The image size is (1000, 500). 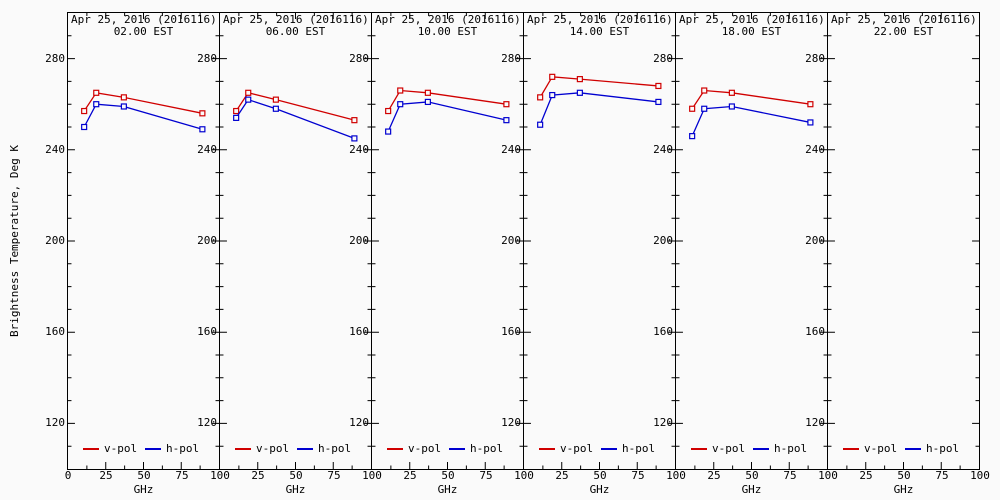 I want to click on panel-title: Apr 25, 2016 (2016116) 22.00 EST, so click(x=903, y=26).